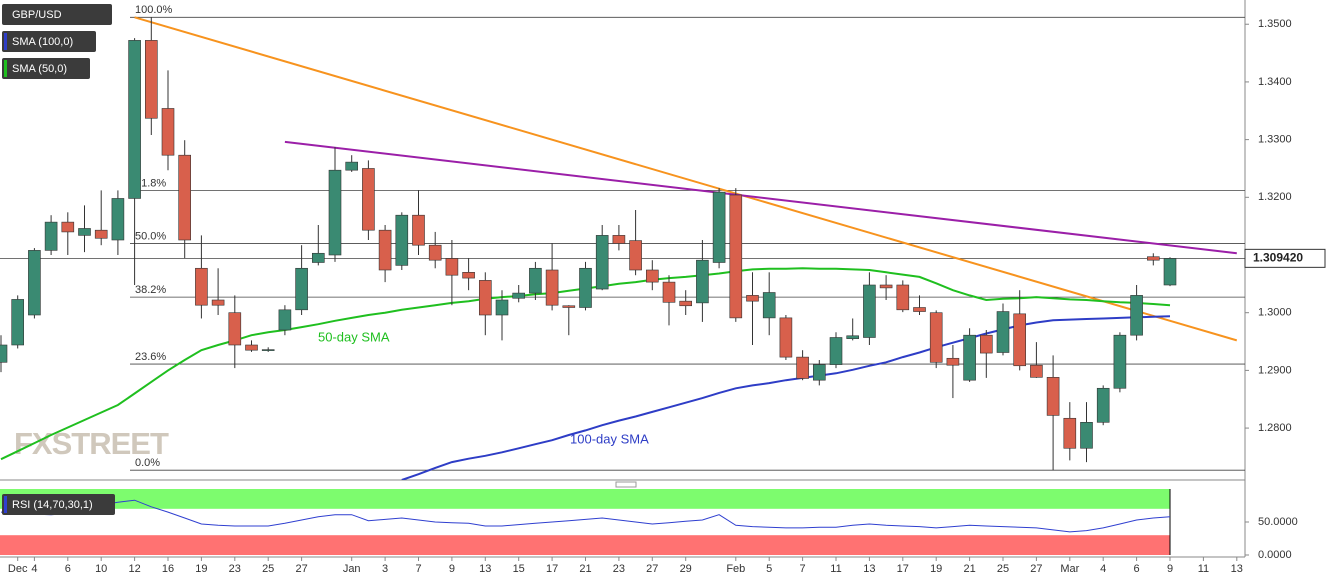 This screenshot has height=583, width=1331. Describe the element at coordinates (1069, 569) in the screenshot. I see `x-tick-label: Mar` at that location.